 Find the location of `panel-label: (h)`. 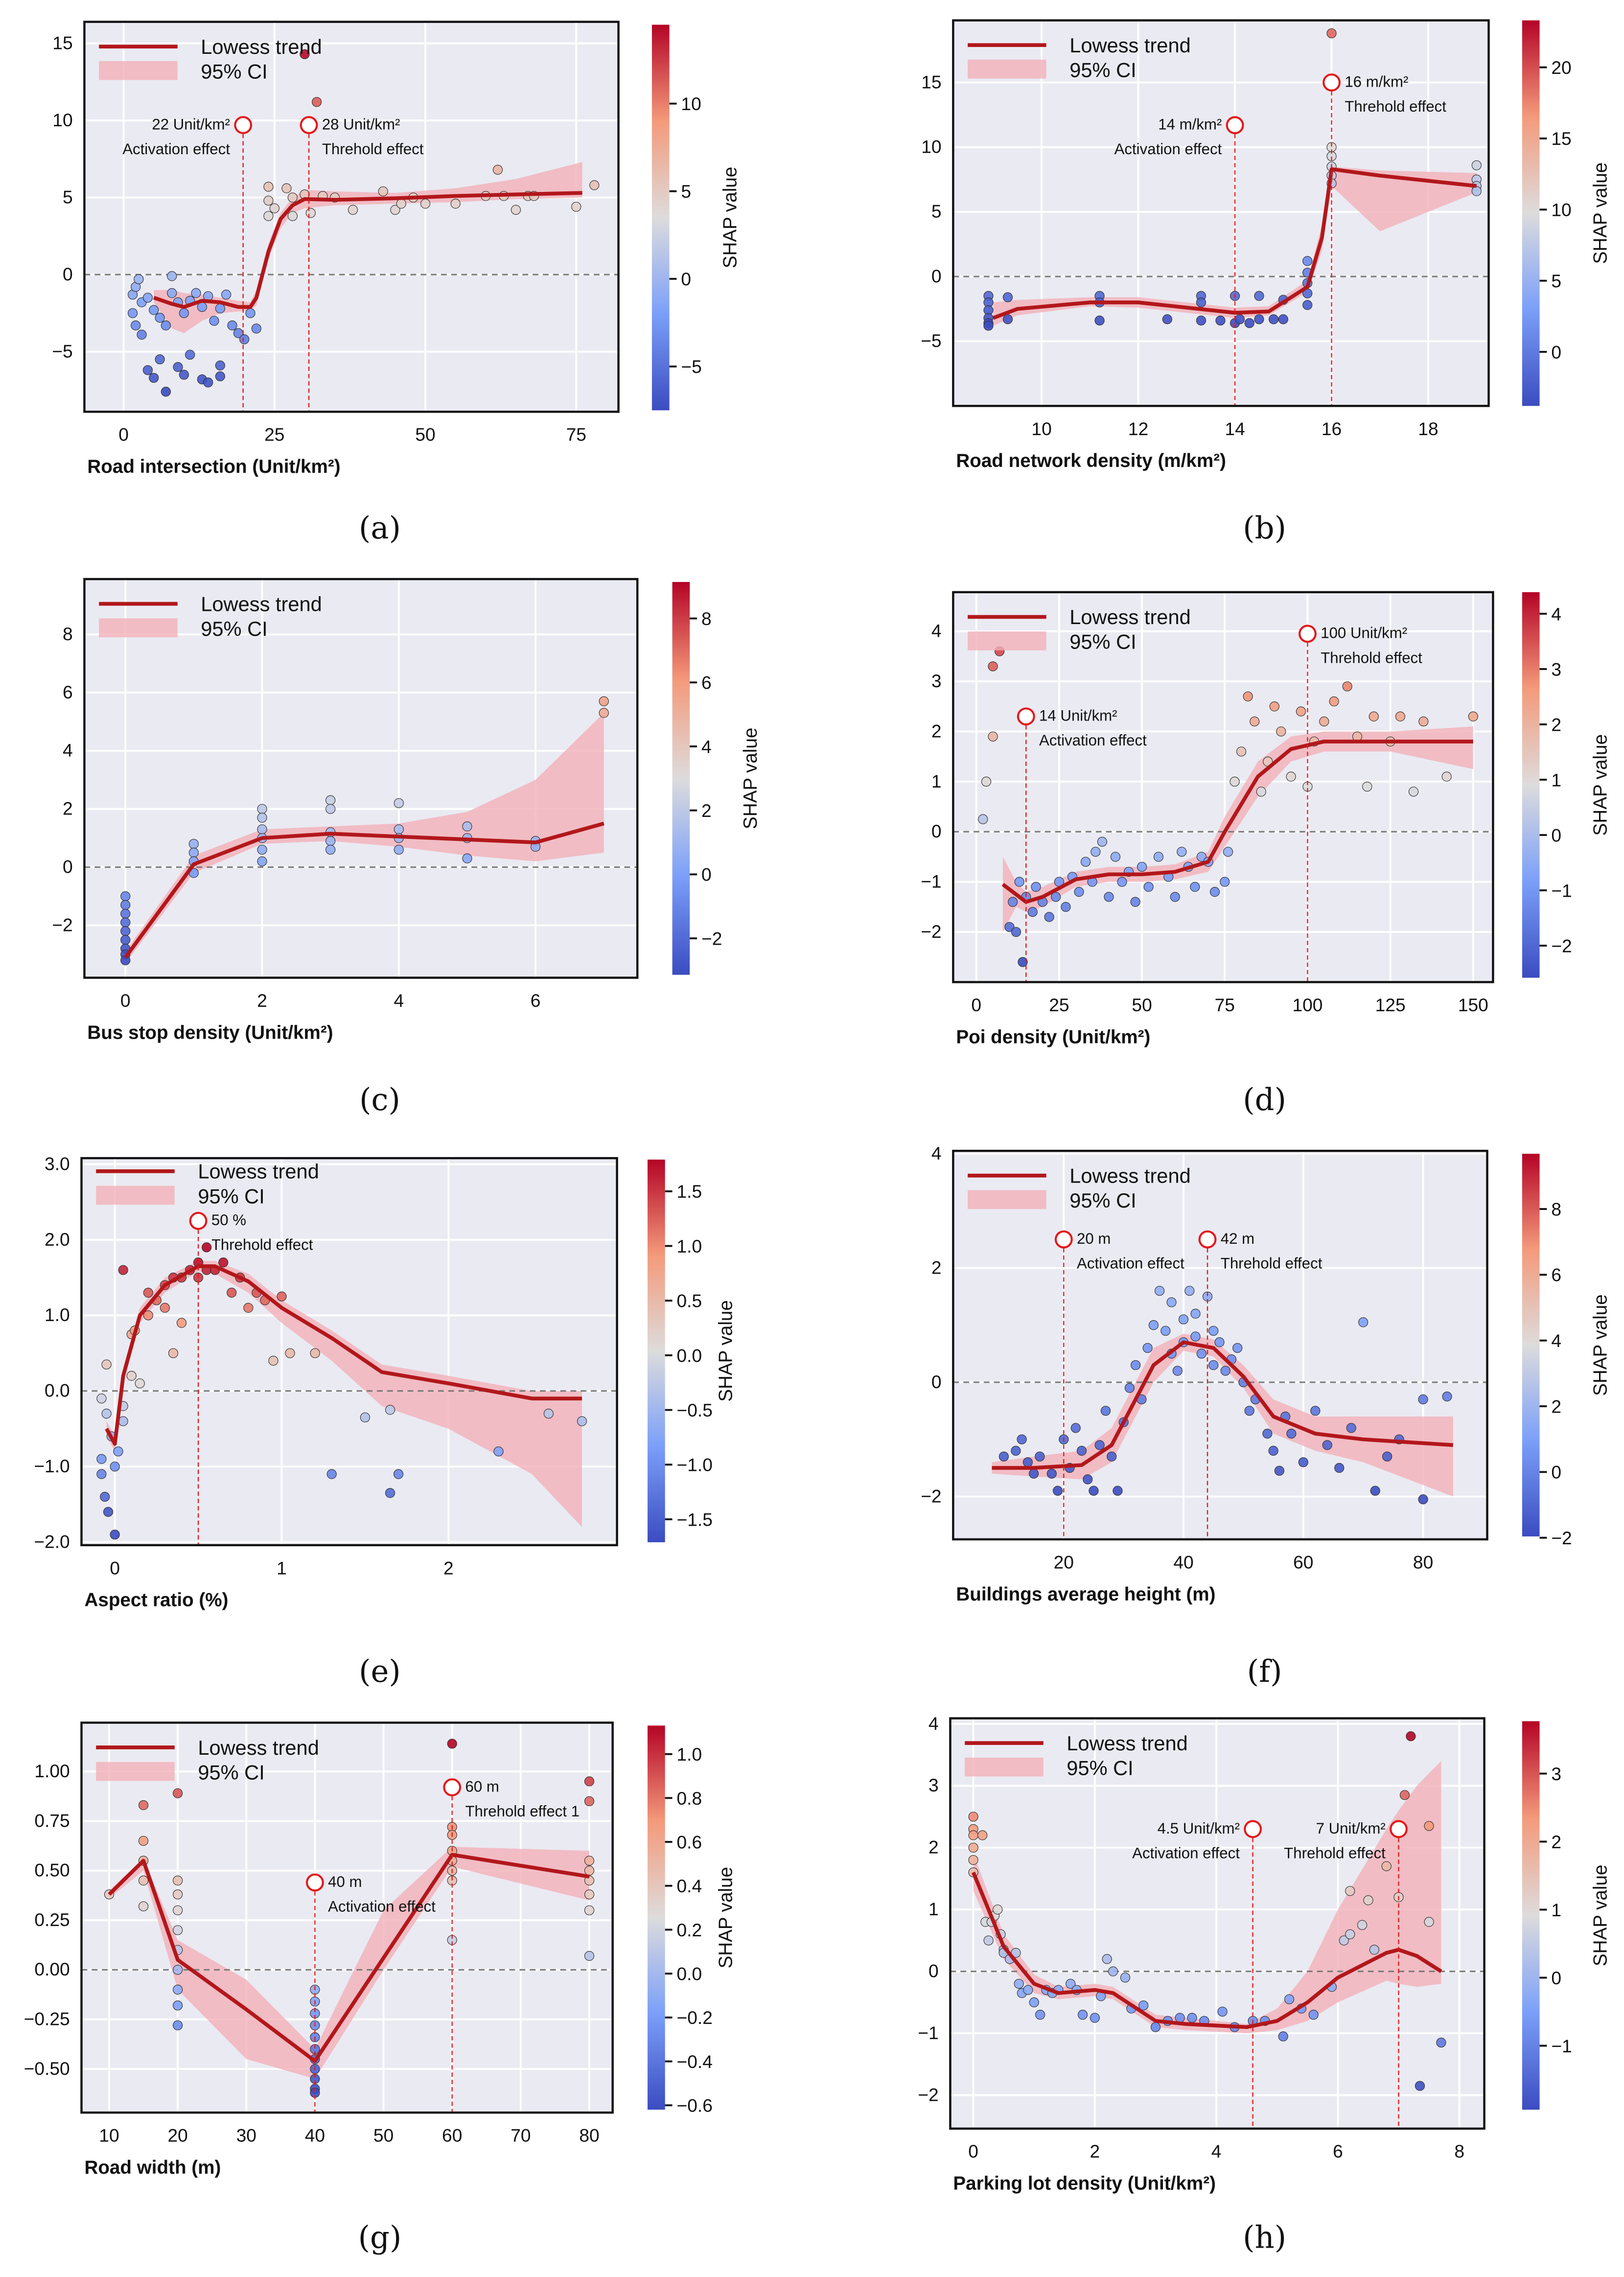

panel-label: (h) is located at coordinates (1264, 2237).